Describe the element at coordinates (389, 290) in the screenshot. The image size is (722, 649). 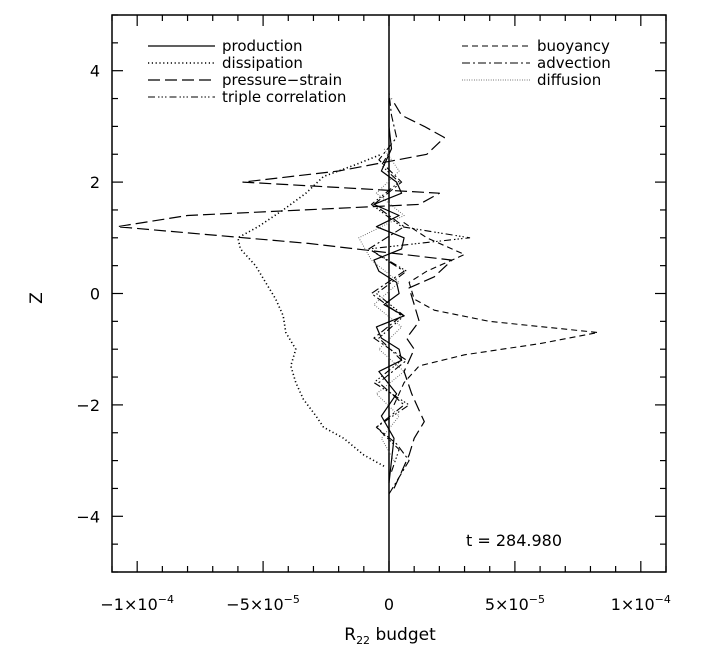
I see `series-production` at that location.